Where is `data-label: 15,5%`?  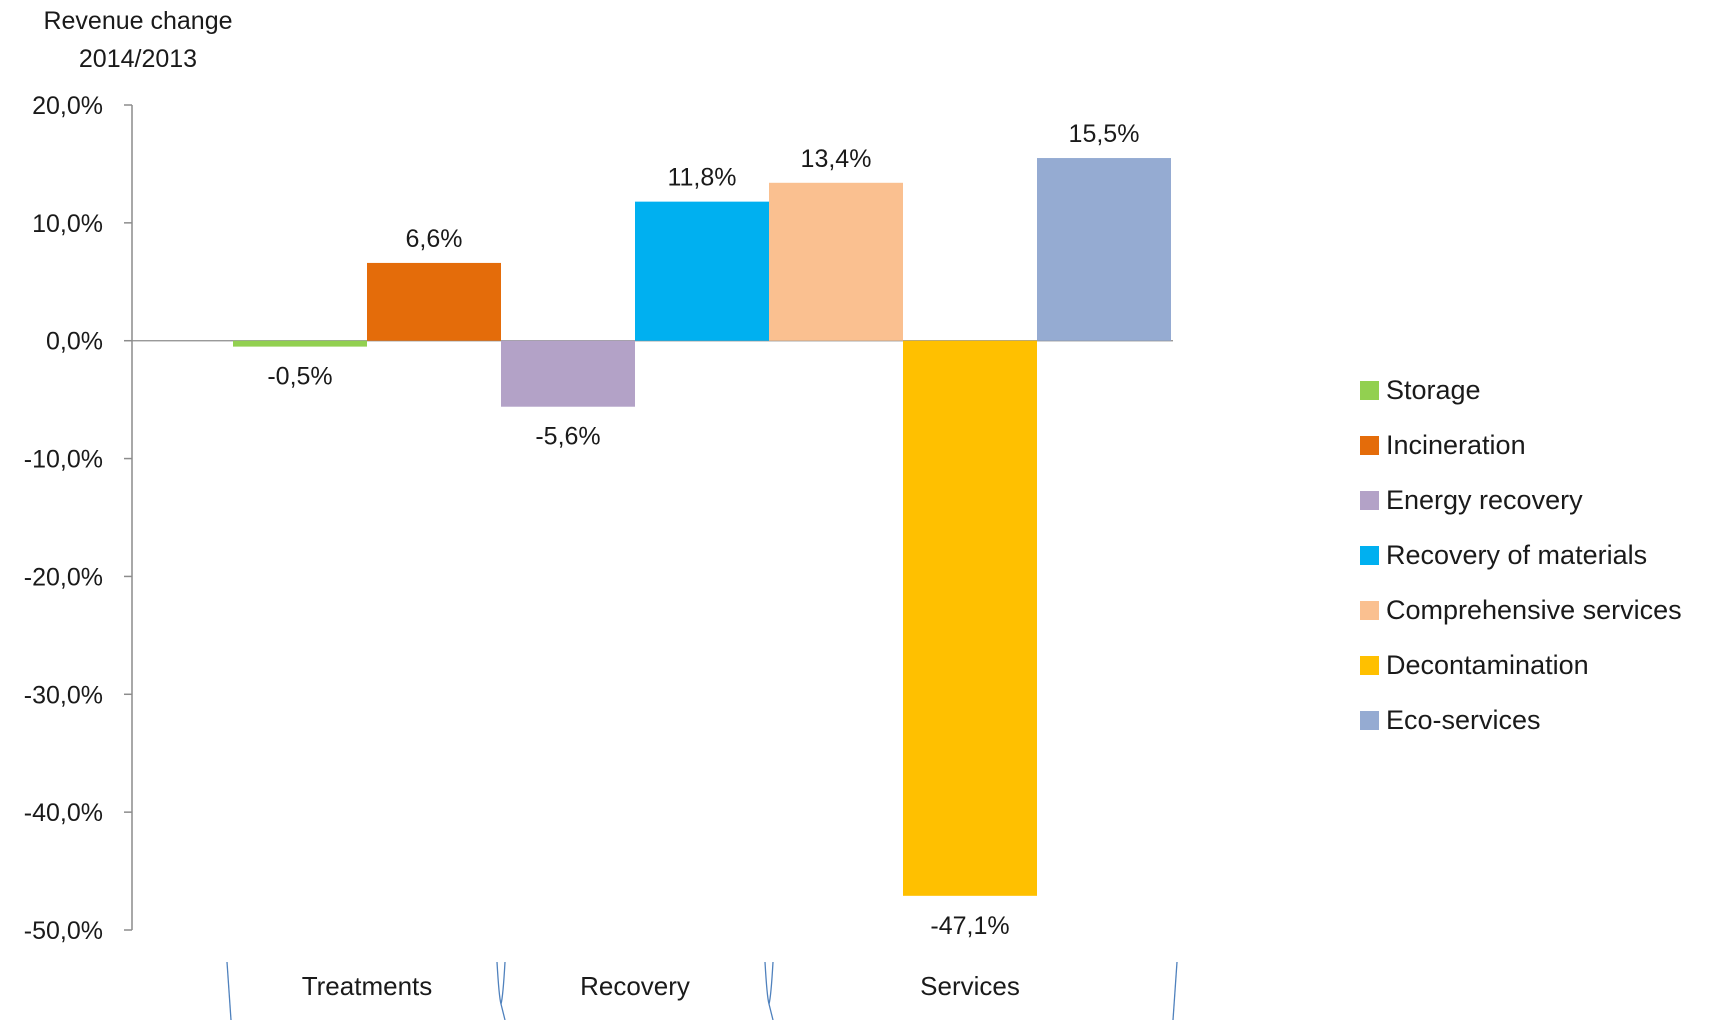
data-label: 15,5% is located at coordinates (1104, 134).